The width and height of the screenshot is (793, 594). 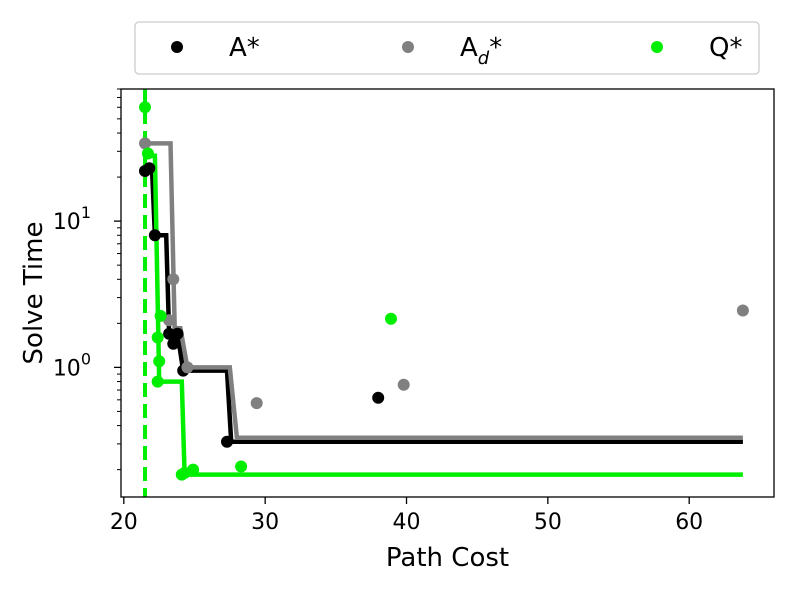 I want to click on y-tick-label: 10⁰, so click(x=72, y=365).